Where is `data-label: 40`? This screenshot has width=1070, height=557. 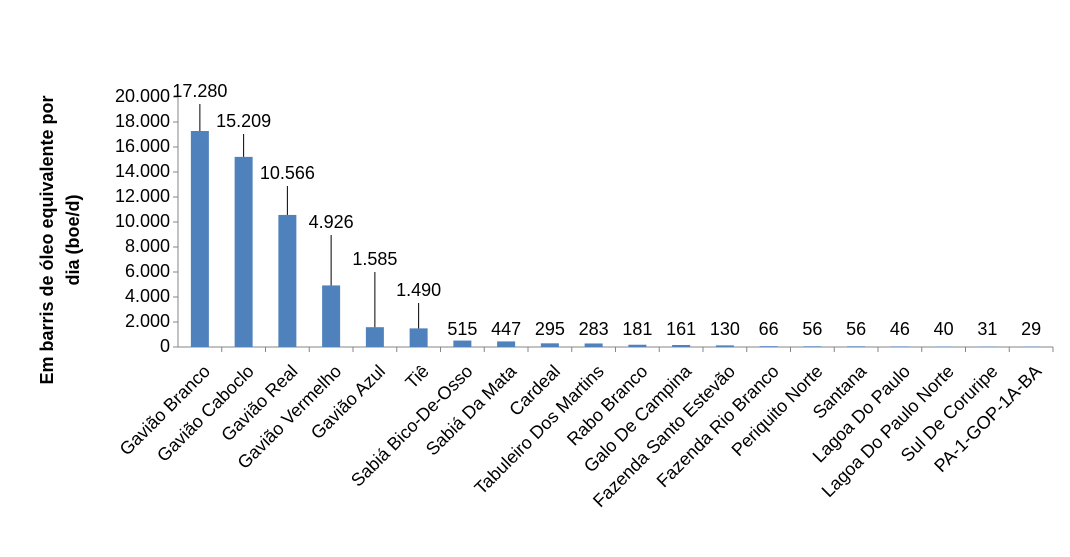 data-label: 40 is located at coordinates (944, 329).